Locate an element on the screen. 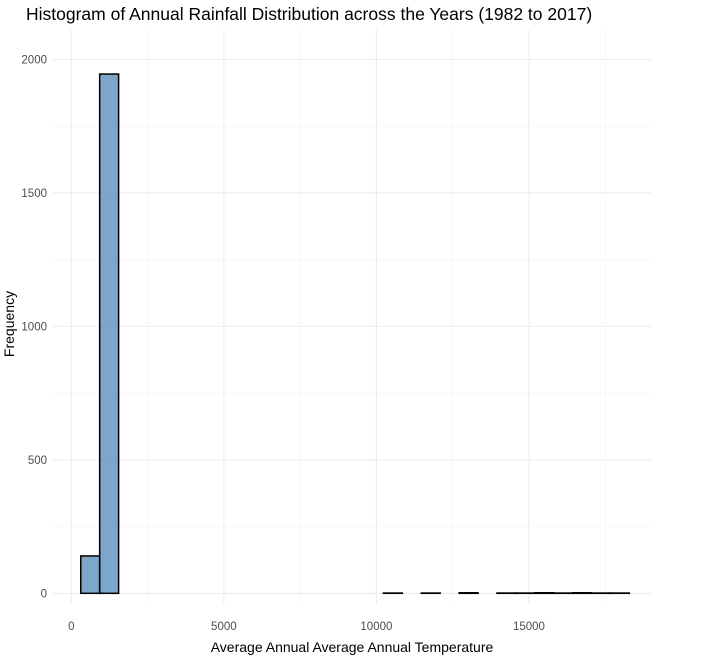 The height and width of the screenshot is (660, 704). x-tick-label: 5000 is located at coordinates (224, 627).